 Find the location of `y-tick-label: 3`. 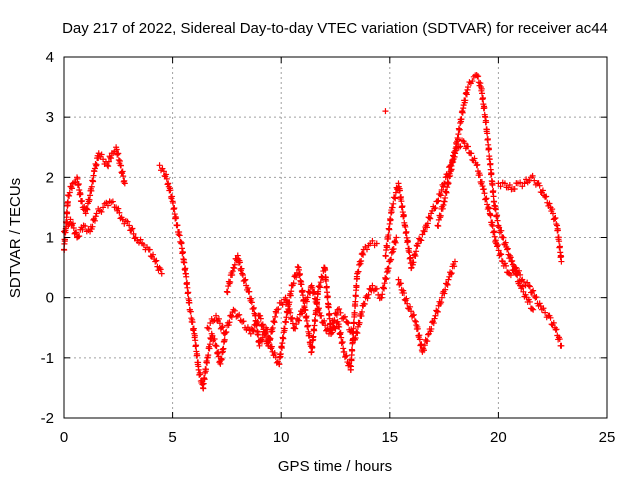

y-tick-label: 3 is located at coordinates (50, 117).